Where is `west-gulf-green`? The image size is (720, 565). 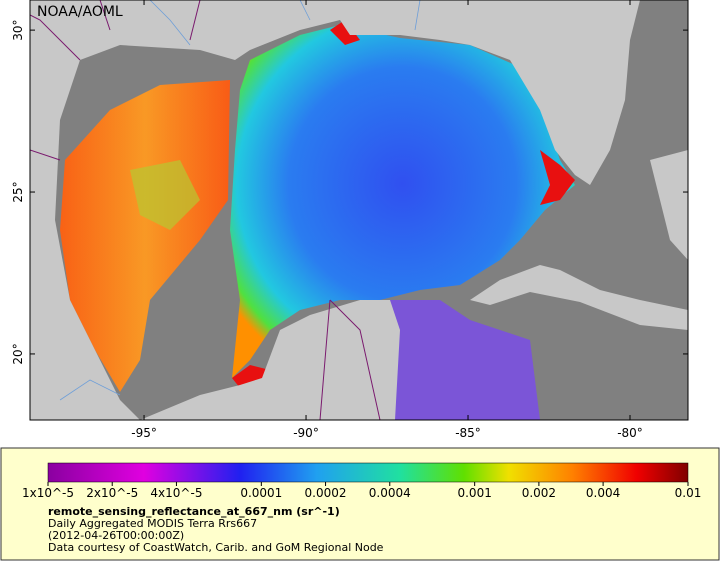 west-gulf-green is located at coordinates (165, 195).